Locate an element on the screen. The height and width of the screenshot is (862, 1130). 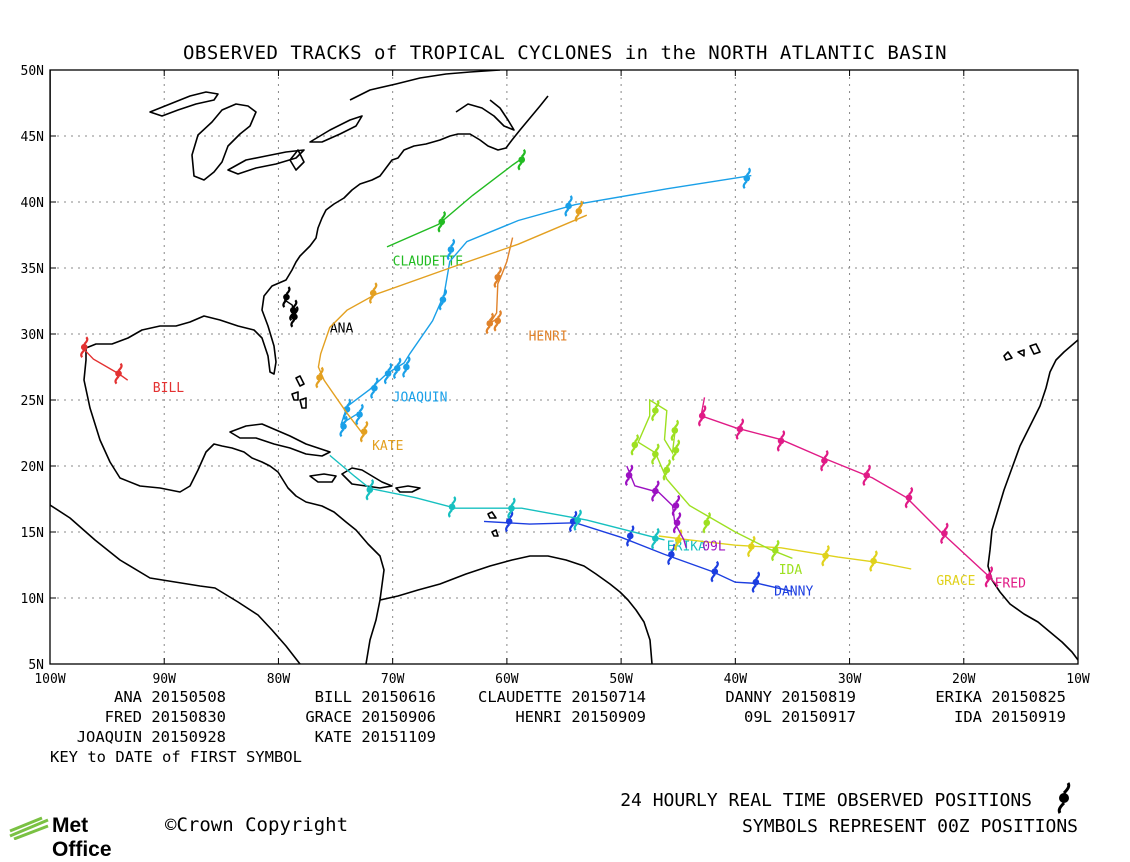
storm-ida: IDA is located at coordinates (716, 488).